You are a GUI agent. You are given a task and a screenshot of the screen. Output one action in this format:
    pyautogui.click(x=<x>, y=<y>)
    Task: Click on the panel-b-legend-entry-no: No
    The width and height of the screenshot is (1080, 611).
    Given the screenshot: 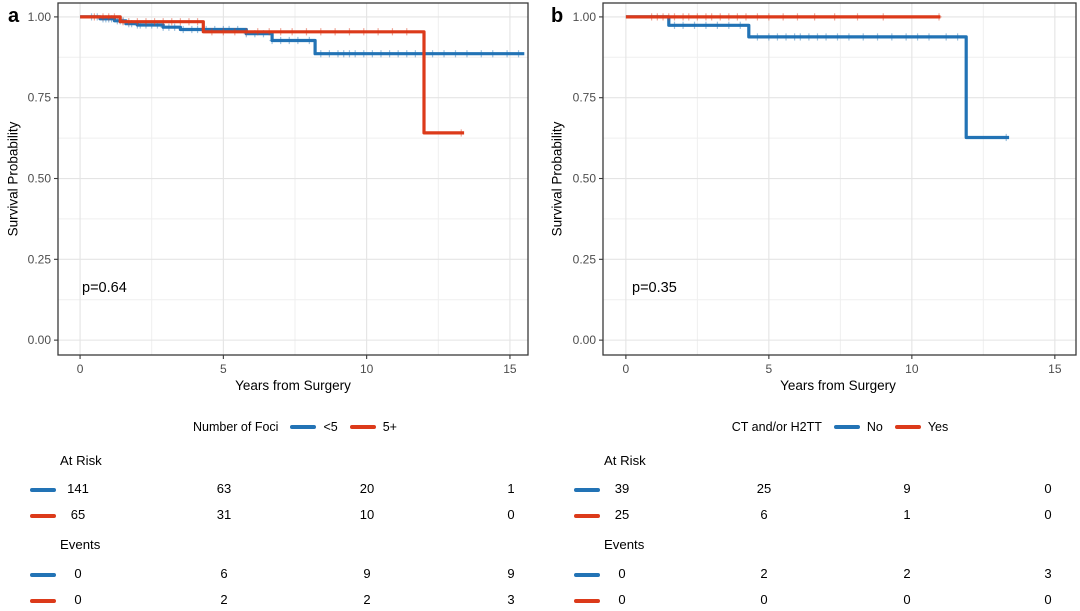 What is the action you would take?
    pyautogui.click(x=858, y=427)
    